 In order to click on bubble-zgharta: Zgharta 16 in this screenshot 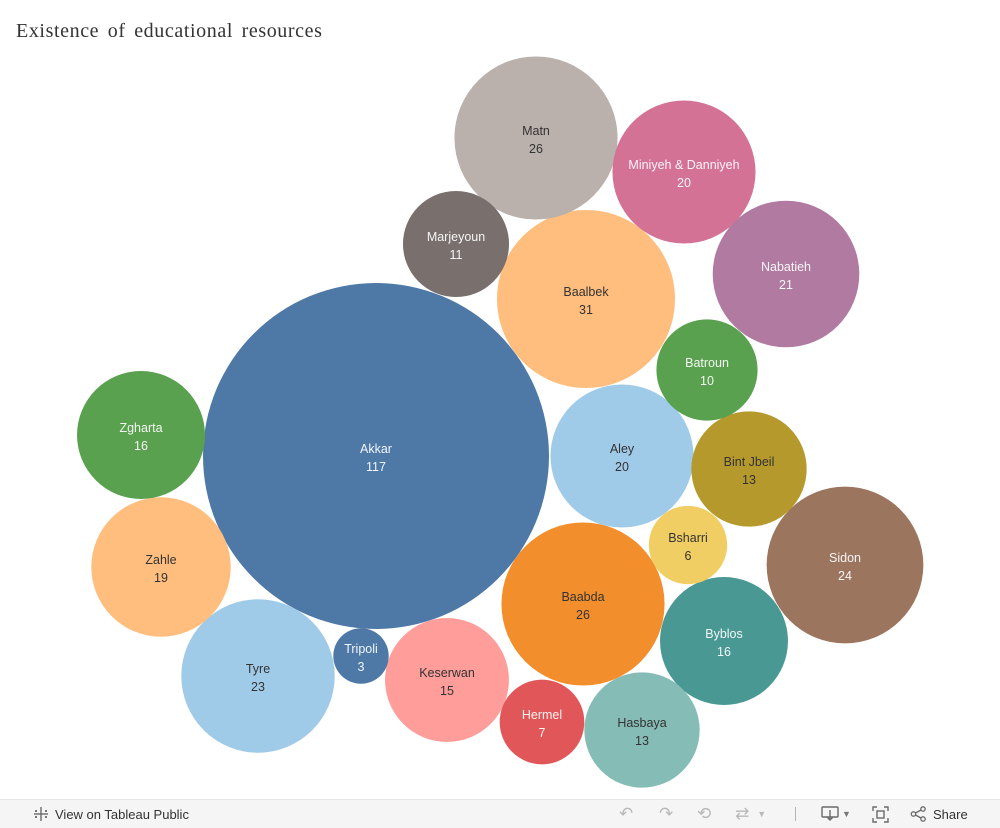, I will do `click(141, 435)`.